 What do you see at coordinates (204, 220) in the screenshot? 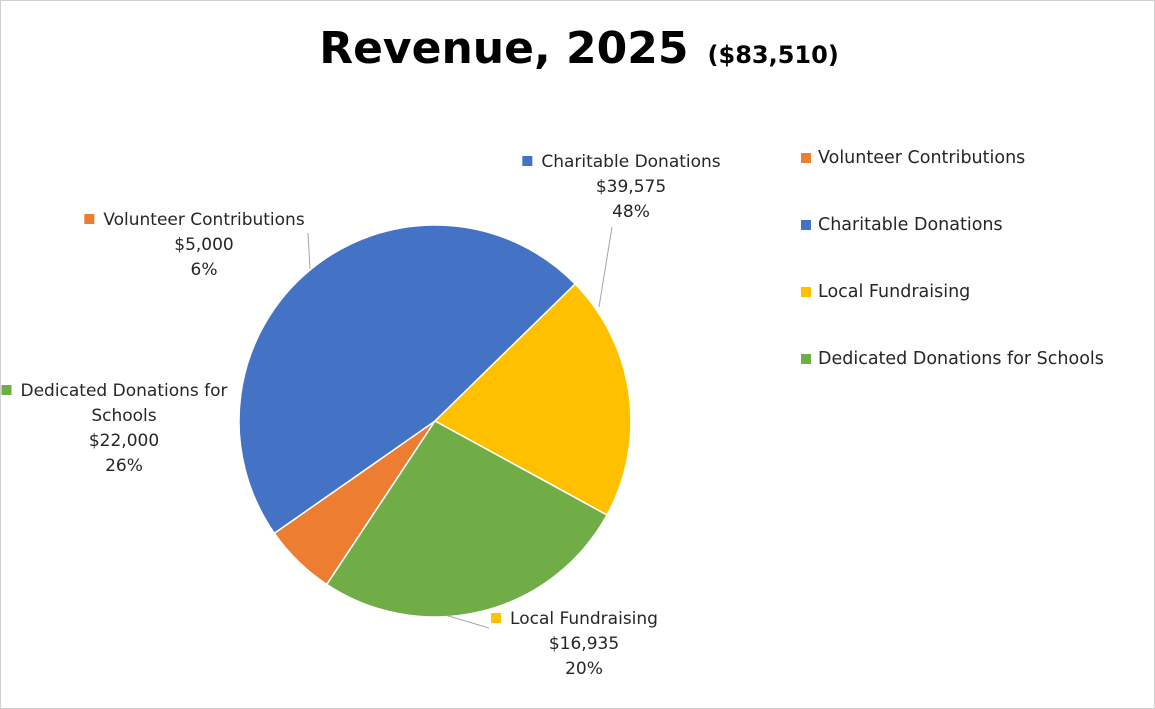
I see `data-label-name-volunteer-contributions: Volunteer Contributions` at bounding box center [204, 220].